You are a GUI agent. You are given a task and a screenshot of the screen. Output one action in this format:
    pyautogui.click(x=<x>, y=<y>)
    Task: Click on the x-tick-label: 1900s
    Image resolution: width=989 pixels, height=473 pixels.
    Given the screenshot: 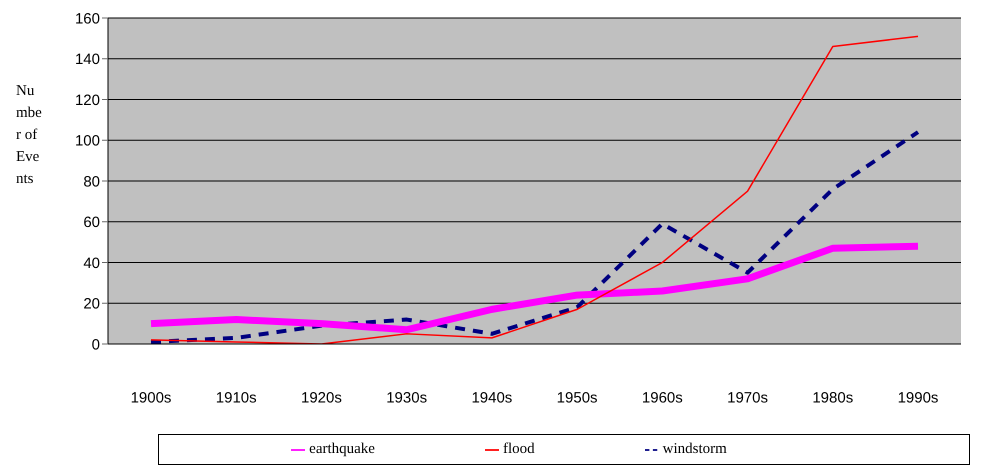 What is the action you would take?
    pyautogui.click(x=151, y=398)
    